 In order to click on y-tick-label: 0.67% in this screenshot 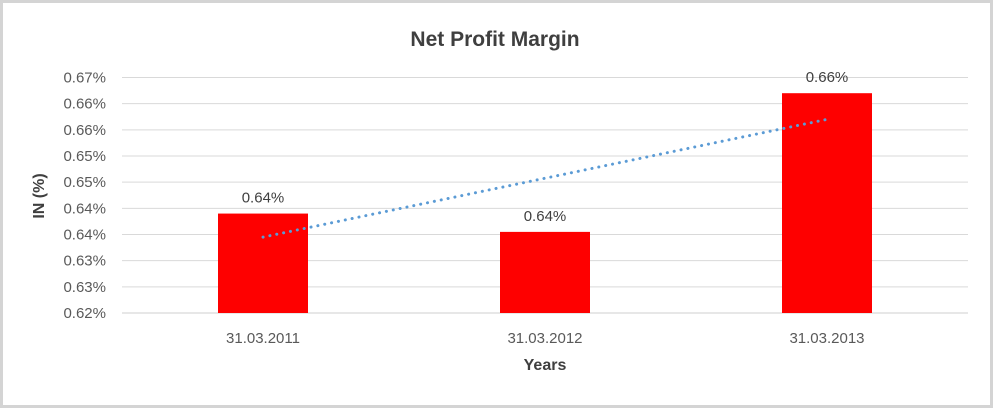, I will do `click(84, 78)`.